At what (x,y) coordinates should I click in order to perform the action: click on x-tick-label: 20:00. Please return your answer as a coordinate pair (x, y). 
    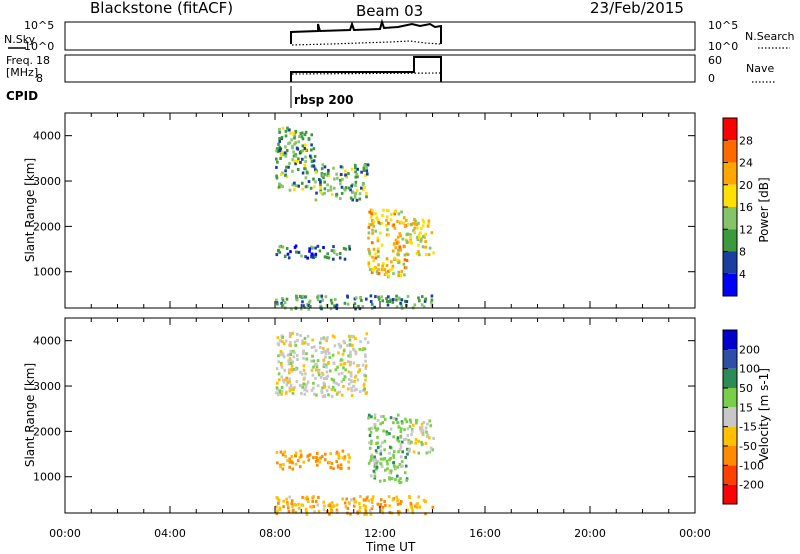
    Looking at the image, I should click on (590, 533).